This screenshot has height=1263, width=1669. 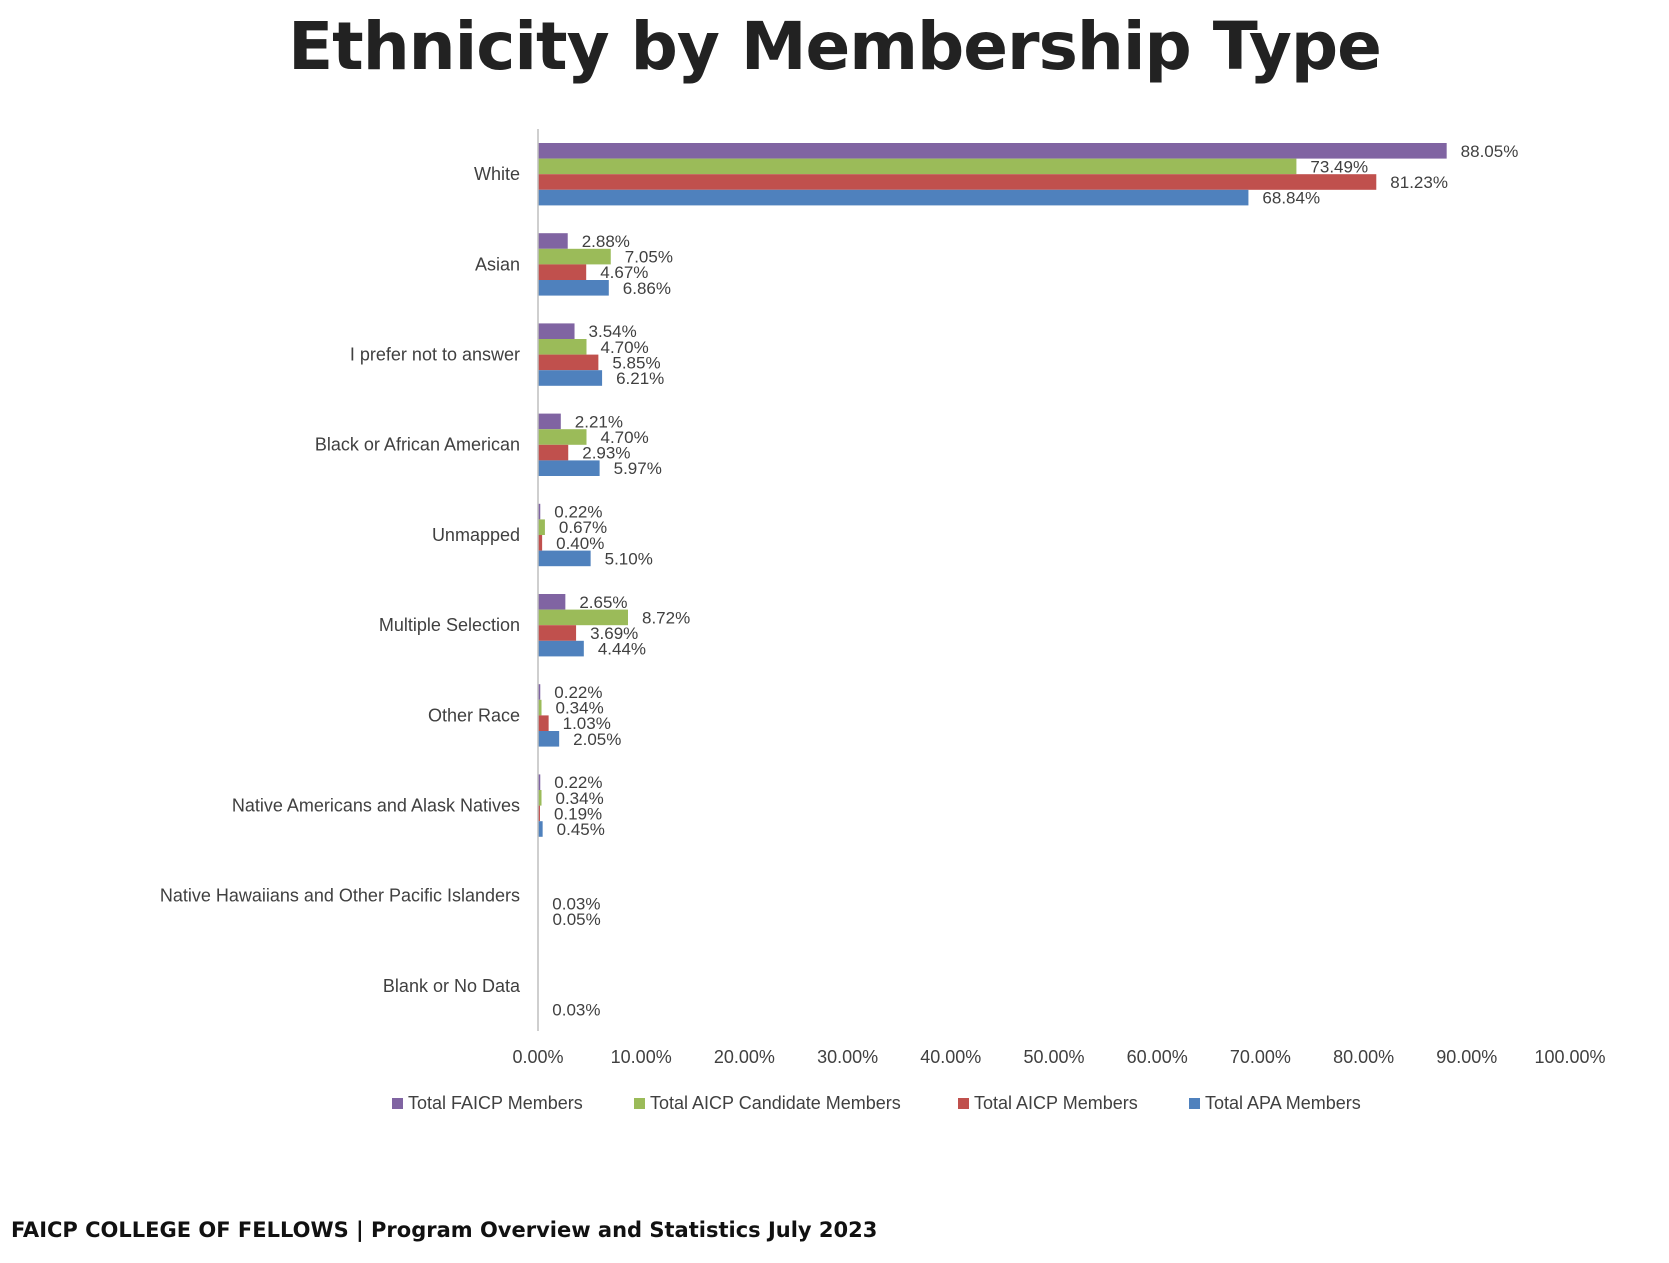 What do you see at coordinates (537, 1057) in the screenshot?
I see `x-tick-label: 0.00%` at bounding box center [537, 1057].